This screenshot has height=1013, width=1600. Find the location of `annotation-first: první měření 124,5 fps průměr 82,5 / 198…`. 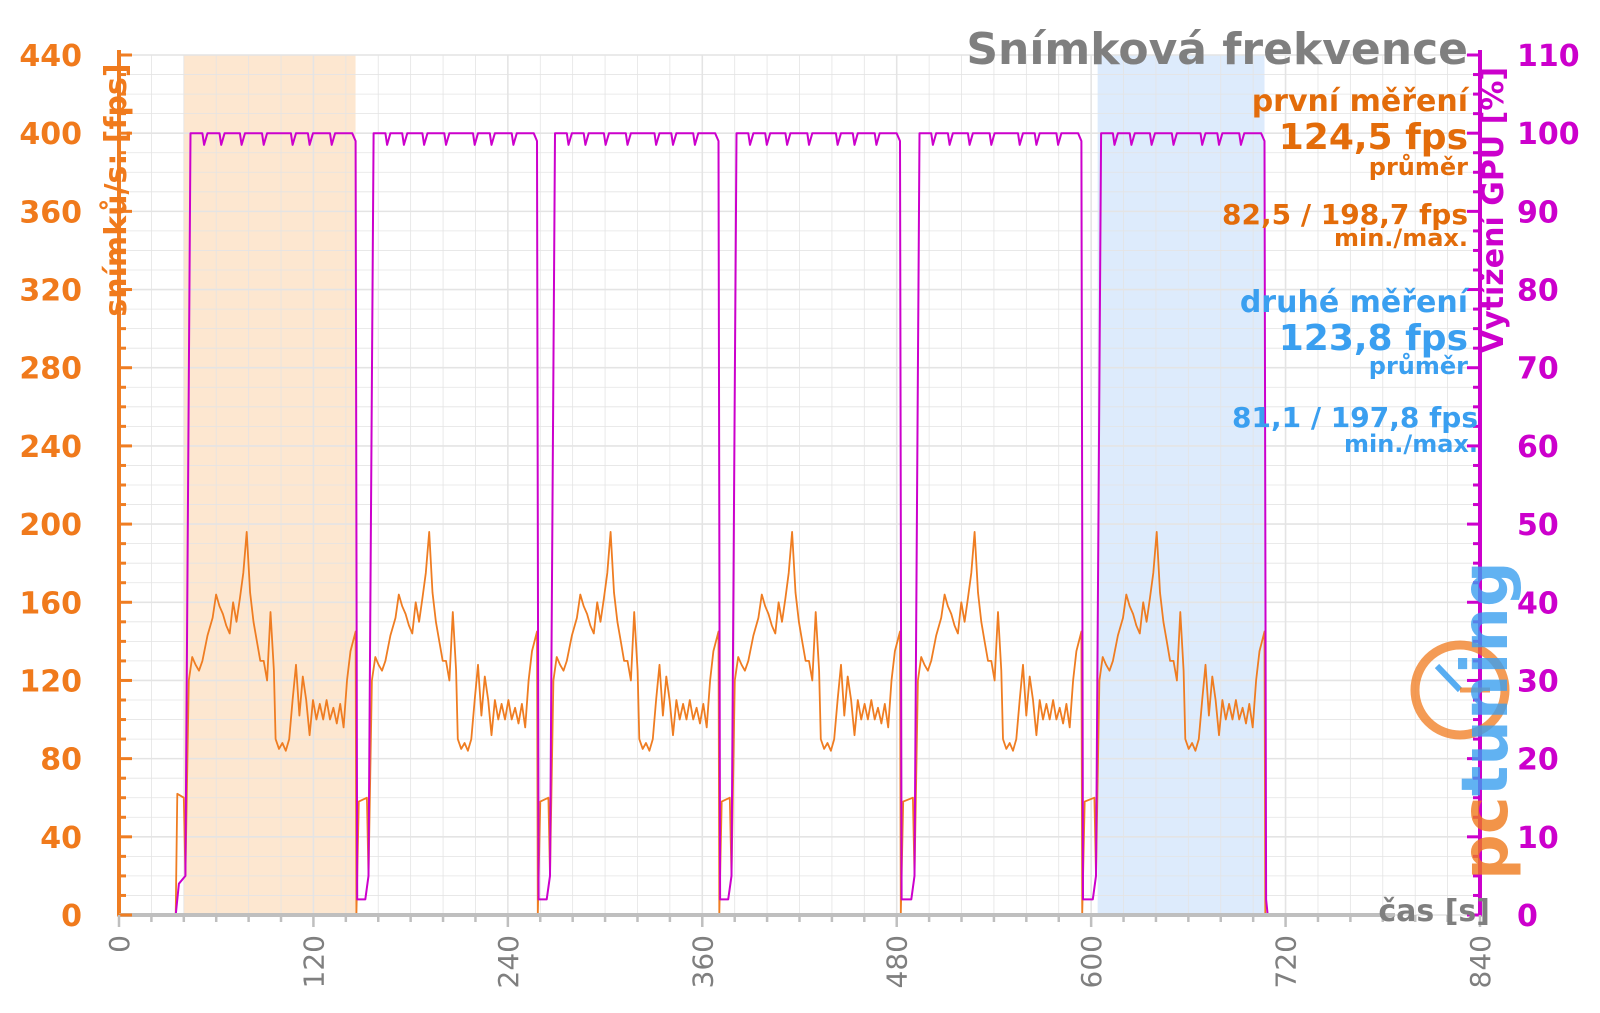

annotation-first: první měření 124,5 fps průměr 82,5 / 198… is located at coordinates (1346, 168).